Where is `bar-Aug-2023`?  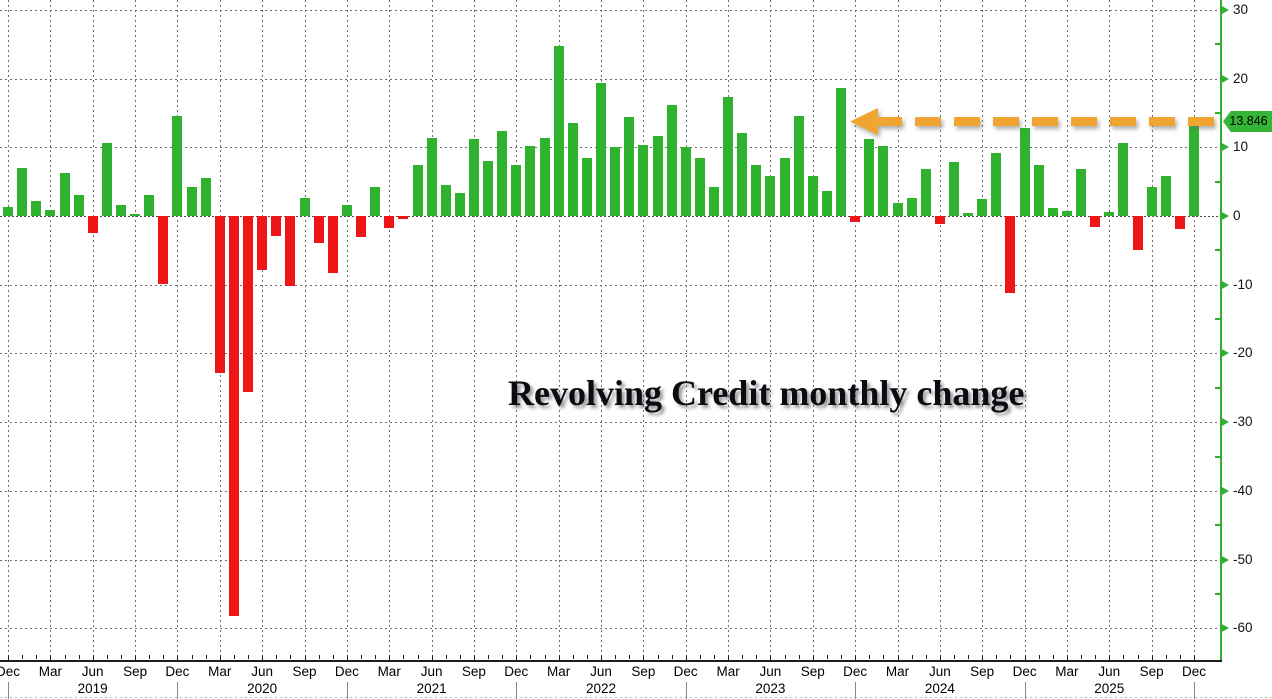 bar-Aug-2023 is located at coordinates (798, 165).